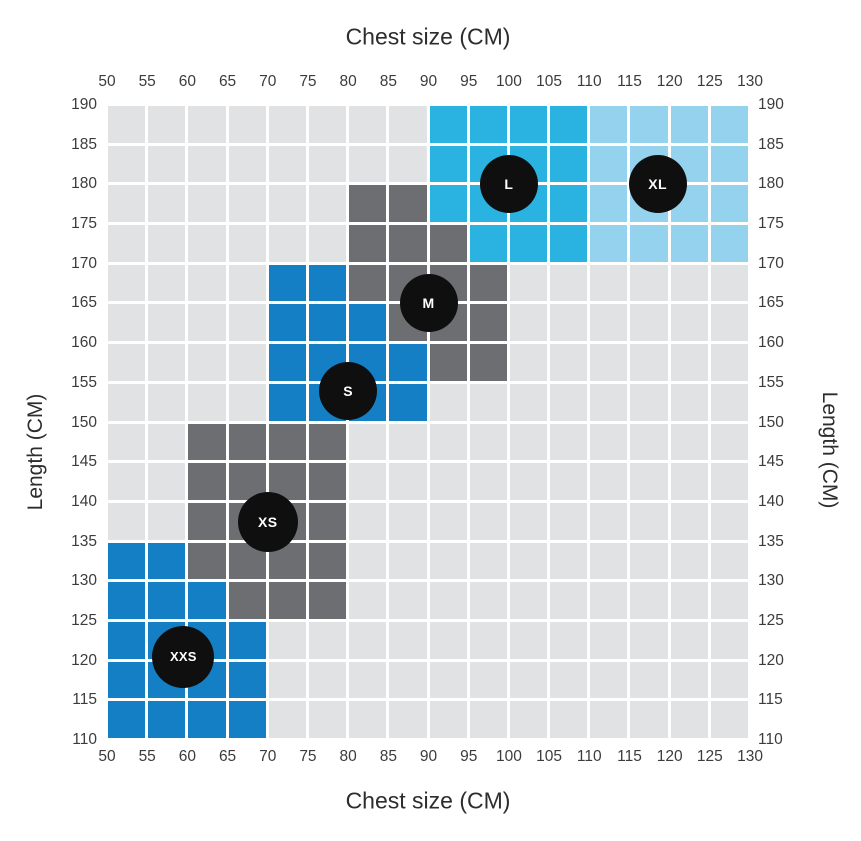 The height and width of the screenshot is (841, 861). Describe the element at coordinates (549, 81) in the screenshot. I see `x-tick-label: 105` at that location.